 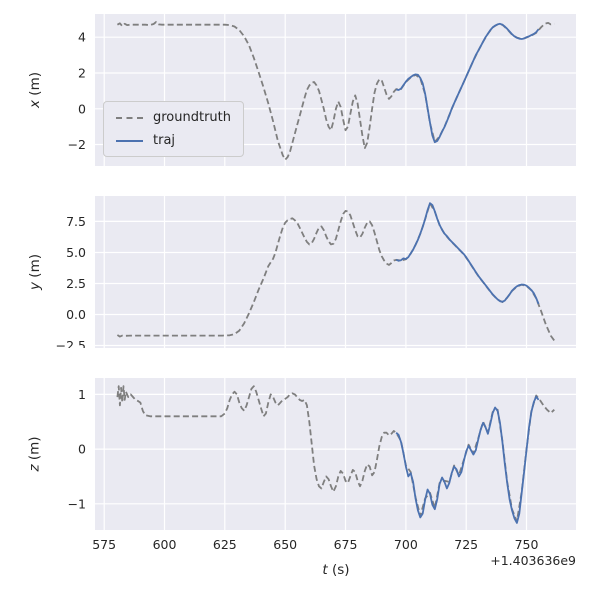 What do you see at coordinates (325, 570) in the screenshot?
I see `xlabel-var: t` at bounding box center [325, 570].